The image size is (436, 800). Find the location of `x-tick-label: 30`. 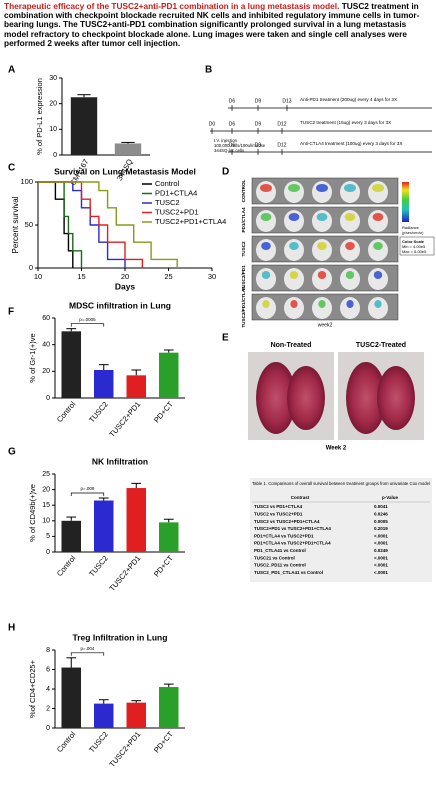

x-tick-label: 30 is located at coordinates (212, 276).